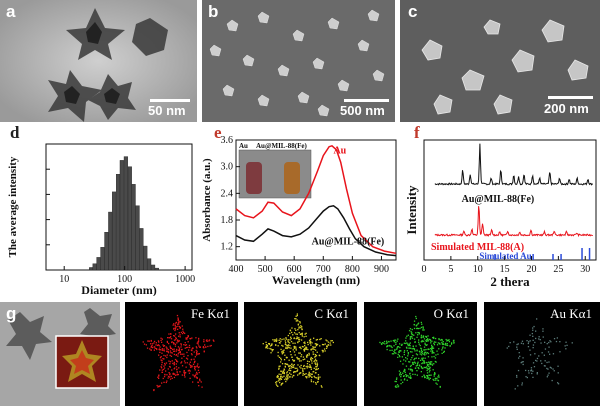 Image resolution: width=600 pixels, height=406 pixels. Describe the element at coordinates (477, 247) in the screenshot. I see `series-label: Simulated MIL-88(A)` at that location.